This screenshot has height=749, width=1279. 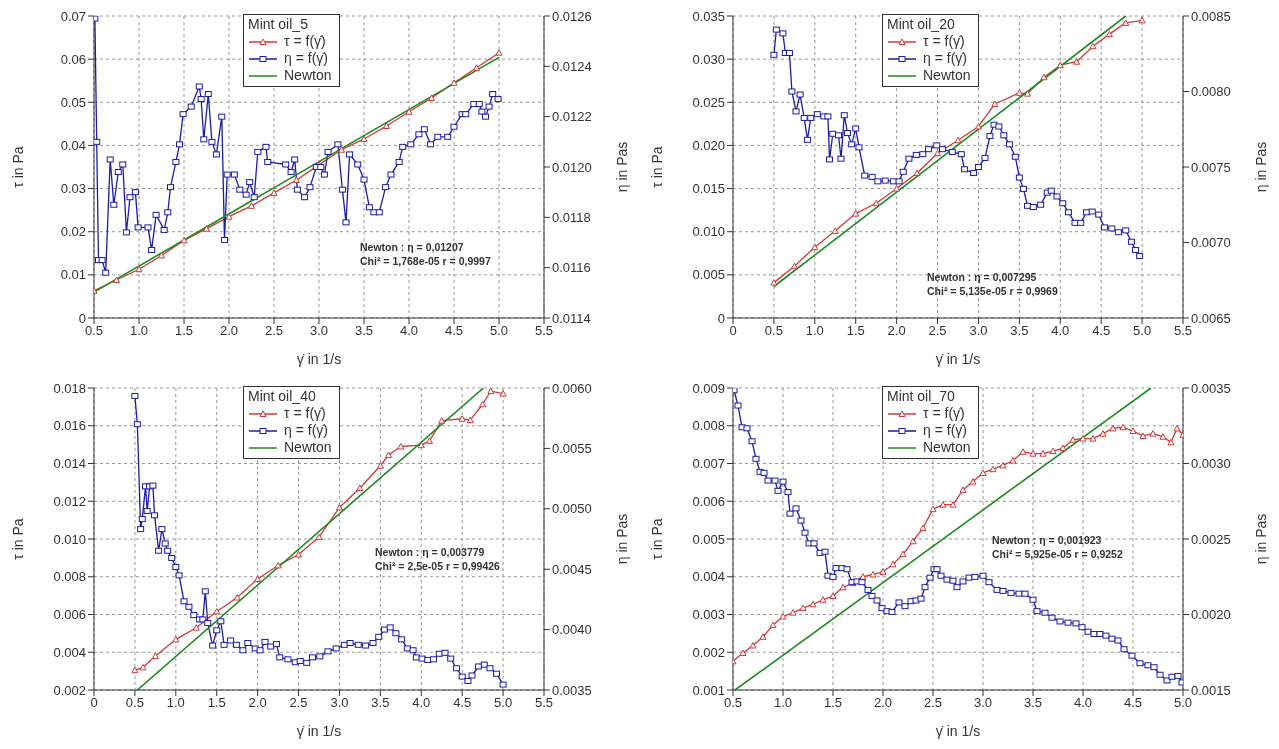 I want to click on annotation: Chi² = 2,5e-05 r = 0,99426, so click(x=437, y=566).